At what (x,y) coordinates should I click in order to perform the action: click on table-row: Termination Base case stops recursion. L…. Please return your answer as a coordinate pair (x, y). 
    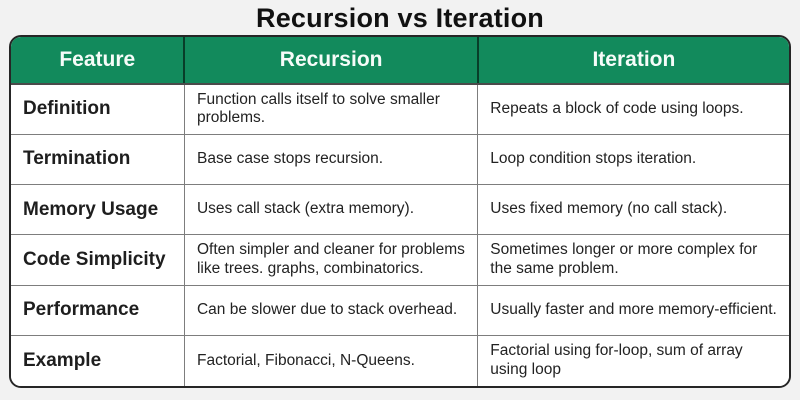
    Looking at the image, I should click on (400, 159).